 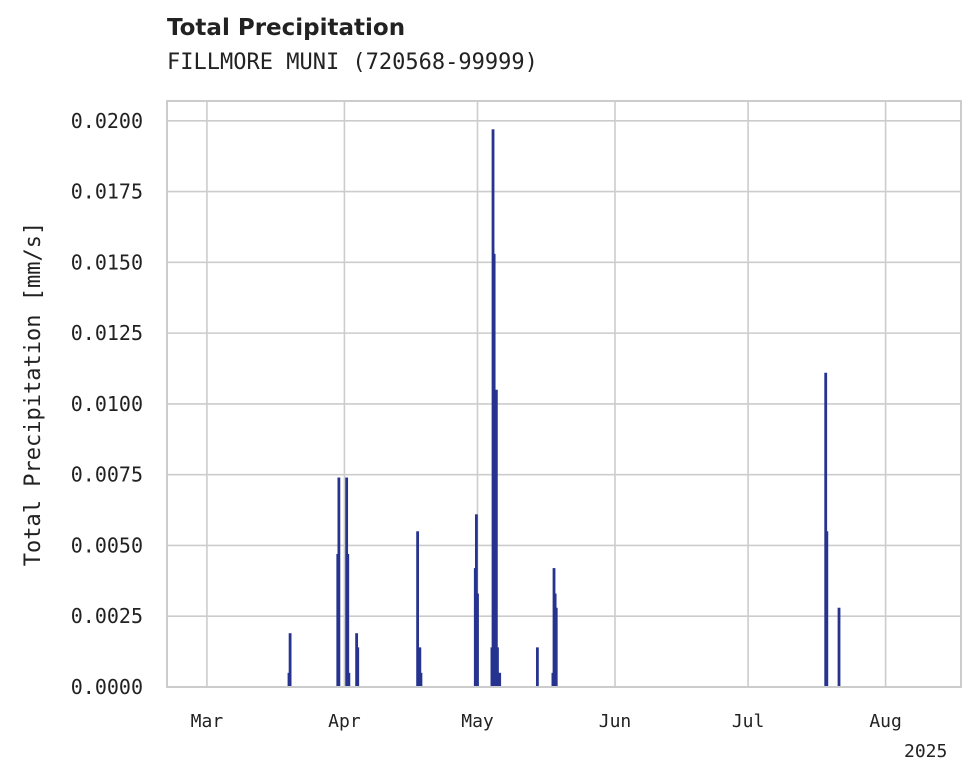 What do you see at coordinates (885, 721) in the screenshot?
I see `x-tick-label: Aug` at bounding box center [885, 721].